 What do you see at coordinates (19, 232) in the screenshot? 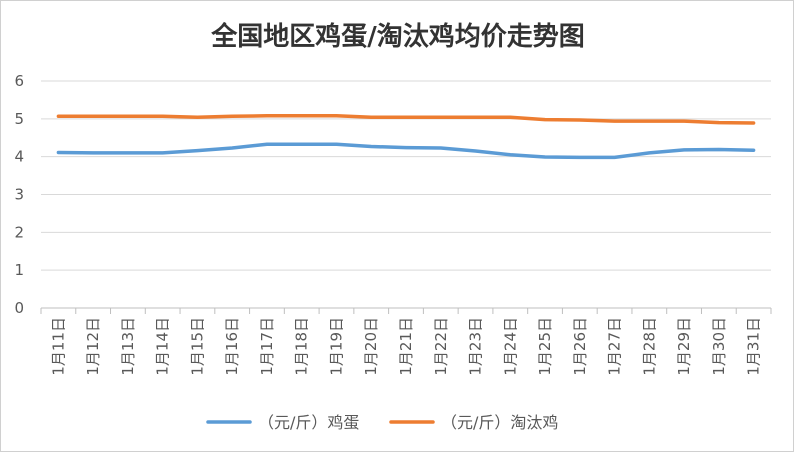
I see `y-tick-label: 2` at bounding box center [19, 232].